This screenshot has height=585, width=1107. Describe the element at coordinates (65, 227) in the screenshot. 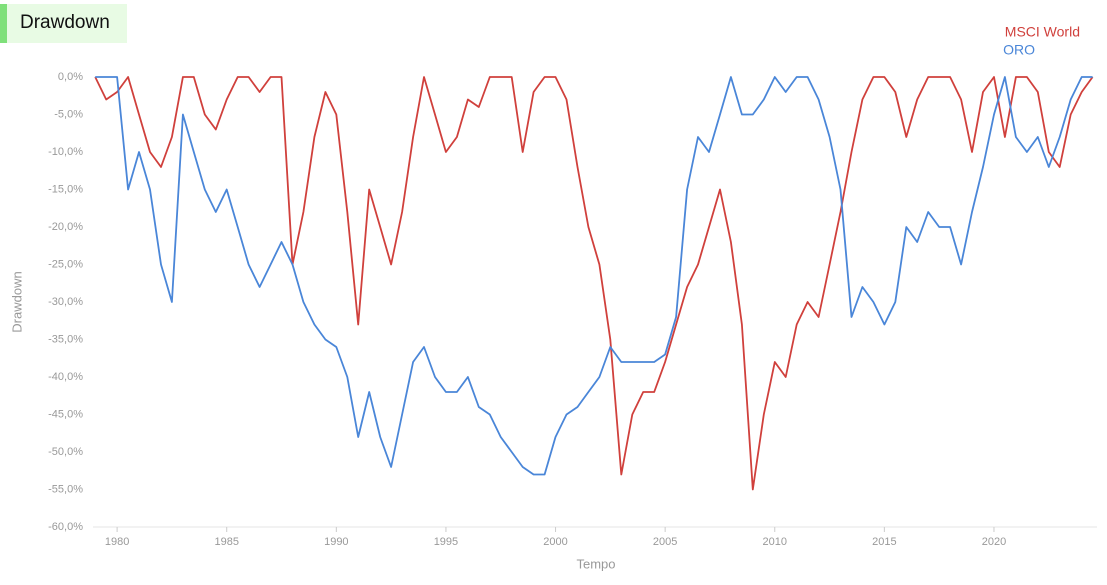

I see `y-tick-label: -20,0%` at that location.